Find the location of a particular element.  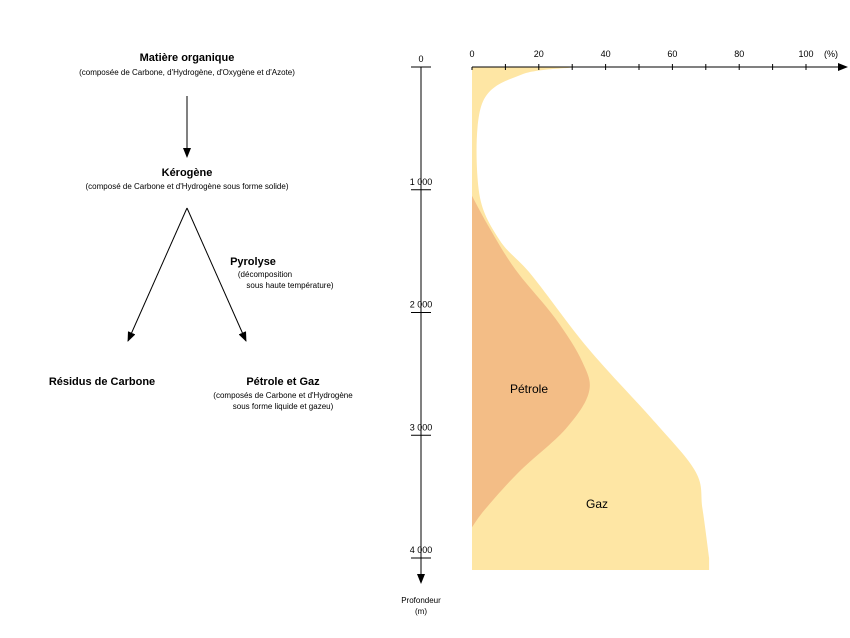

percent-tick-label: 40 is located at coordinates (606, 54).